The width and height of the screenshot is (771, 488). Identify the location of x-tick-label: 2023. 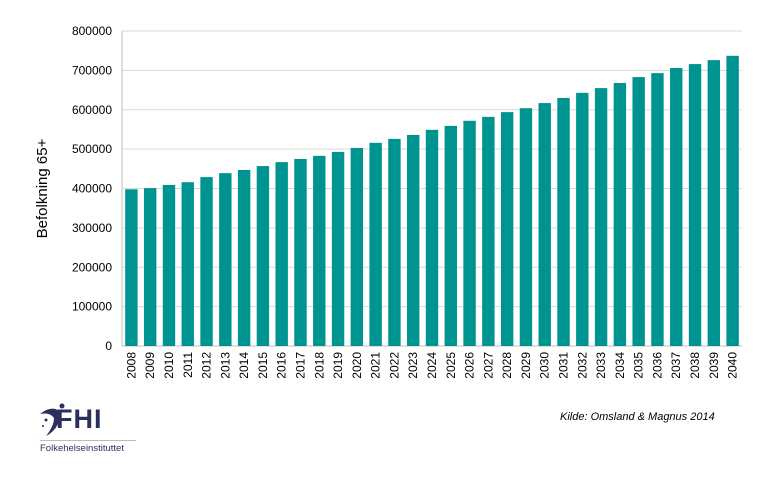
(413, 365).